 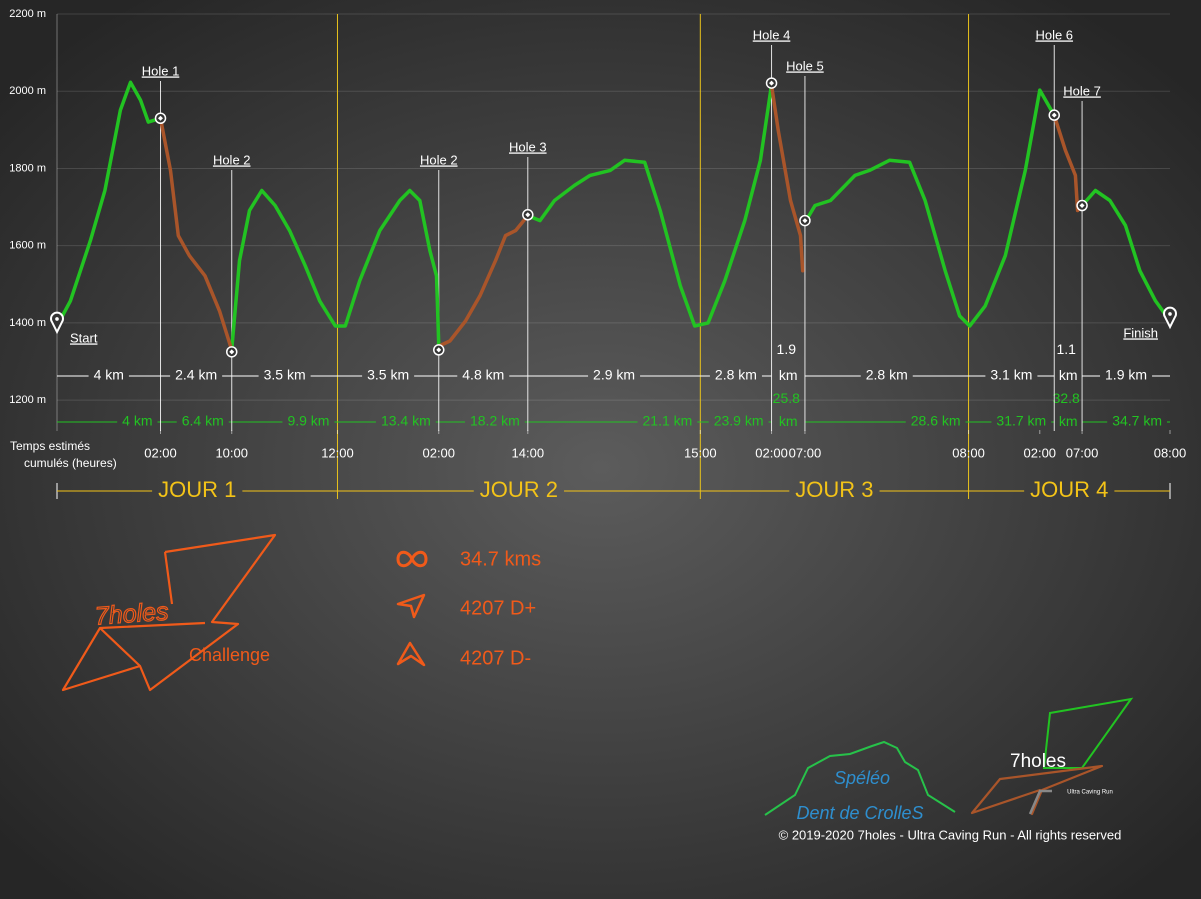 What do you see at coordinates (1067, 362) in the screenshot?
I see `segment-distance: 1.1 km` at bounding box center [1067, 362].